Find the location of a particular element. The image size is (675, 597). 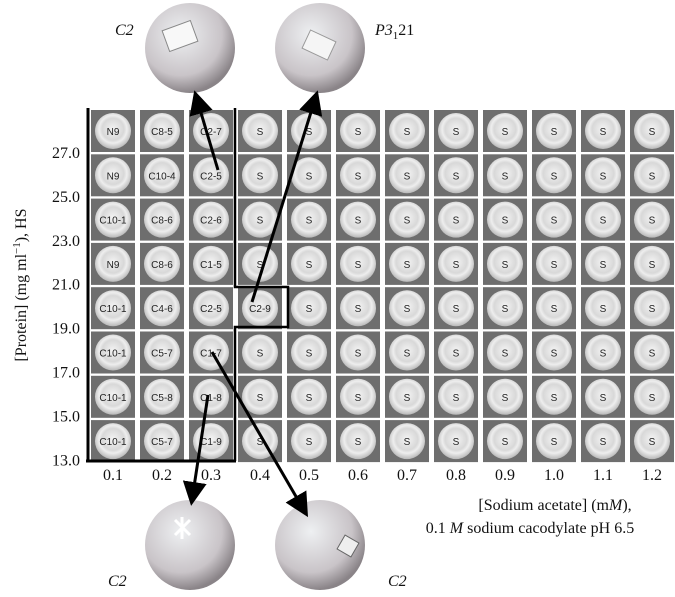

x-tick-label: 0.5 is located at coordinates (309, 475).